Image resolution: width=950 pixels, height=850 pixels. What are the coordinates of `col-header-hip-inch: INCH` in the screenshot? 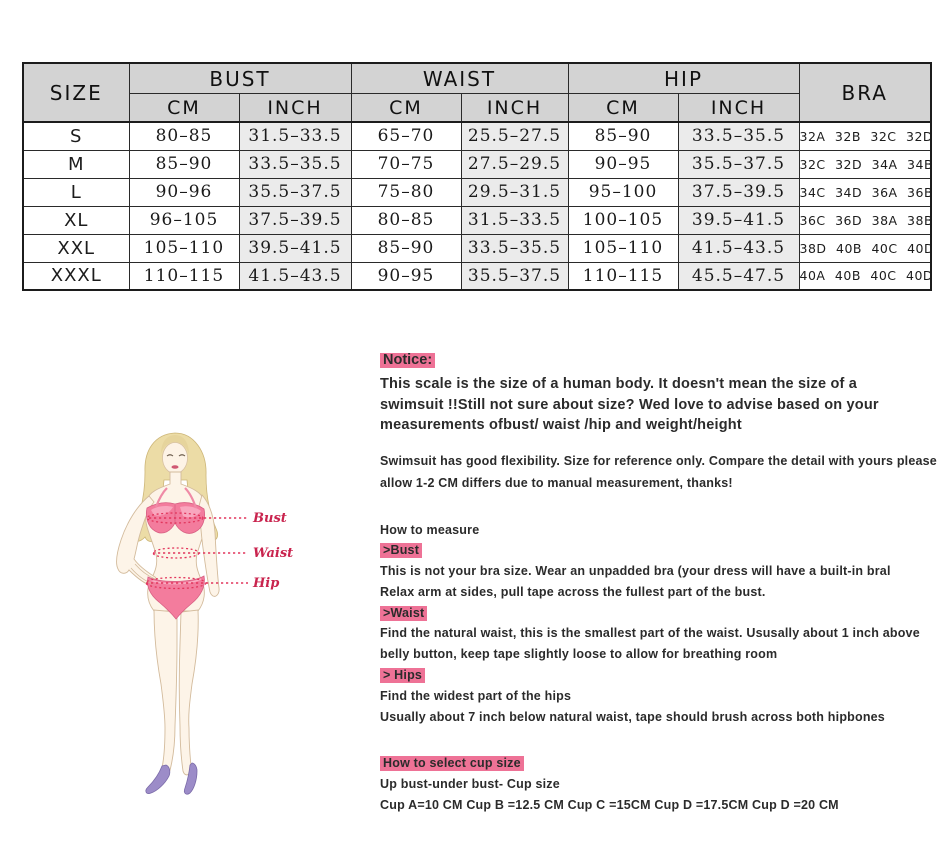 It's located at (738, 108).